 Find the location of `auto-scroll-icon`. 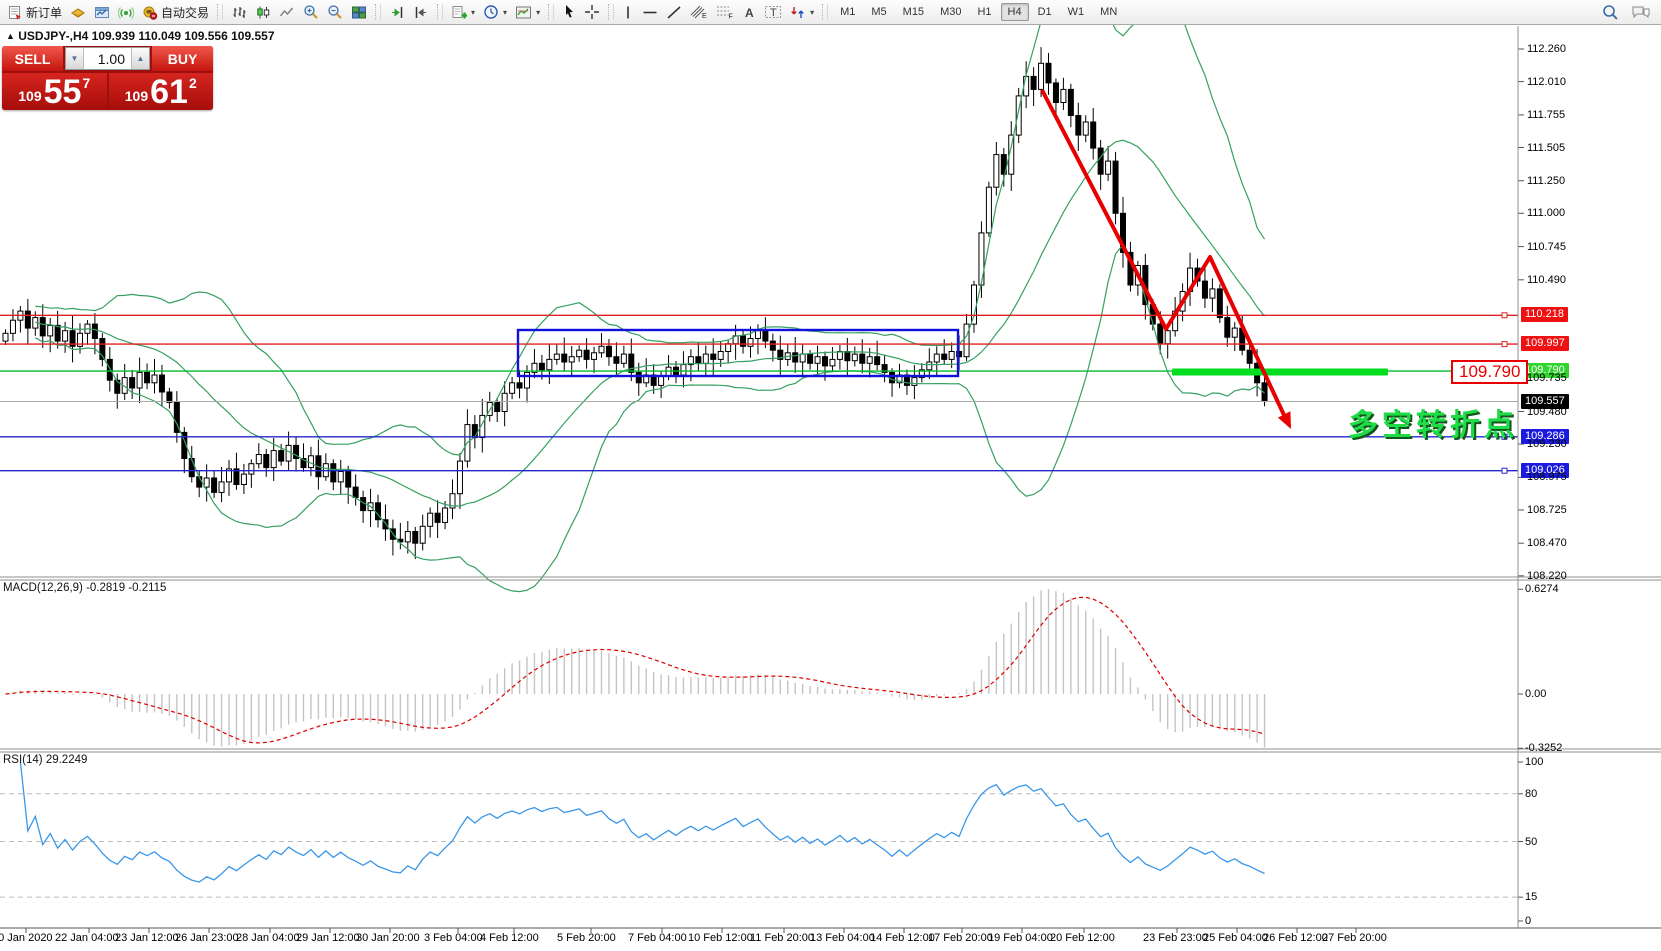

auto-scroll-icon is located at coordinates (397, 12).